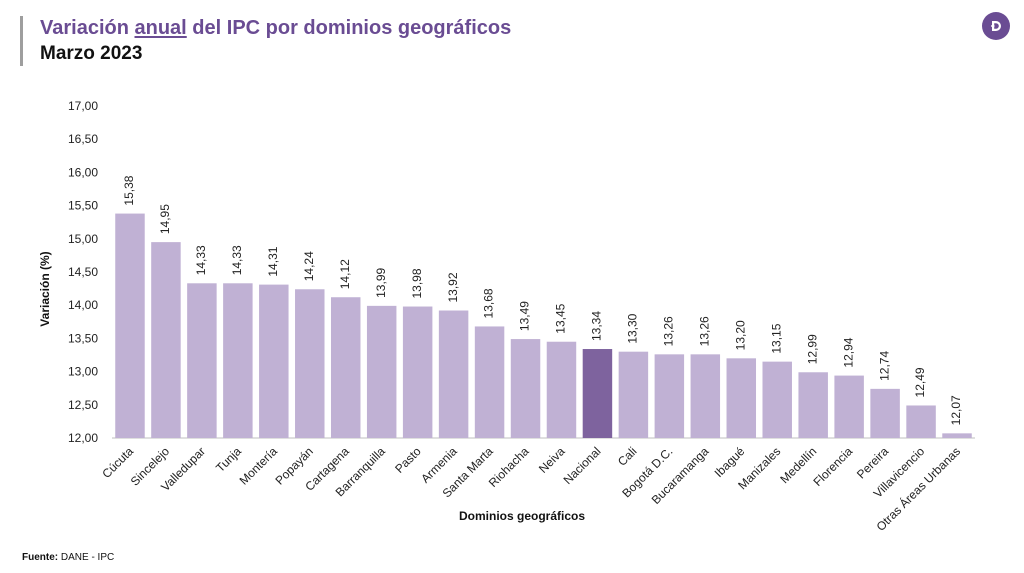 The height and width of the screenshot is (573, 1024). I want to click on source-note: Fuente: DANE - IPC, so click(68, 557).